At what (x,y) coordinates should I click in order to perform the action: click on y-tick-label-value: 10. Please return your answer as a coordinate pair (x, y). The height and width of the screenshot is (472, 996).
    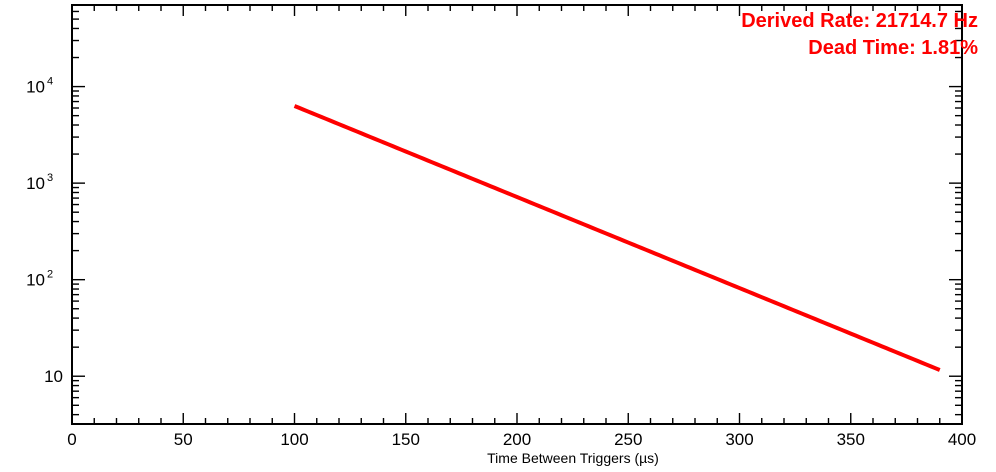
    Looking at the image, I should click on (53, 376).